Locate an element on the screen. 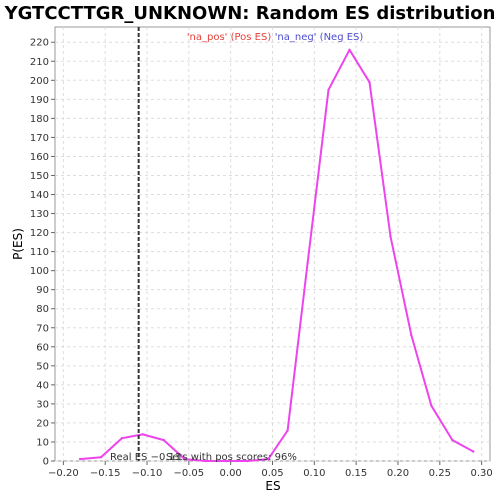 Image resolution: width=500 pixels, height=500 pixels. y-tick-label: 70 is located at coordinates (42, 328).